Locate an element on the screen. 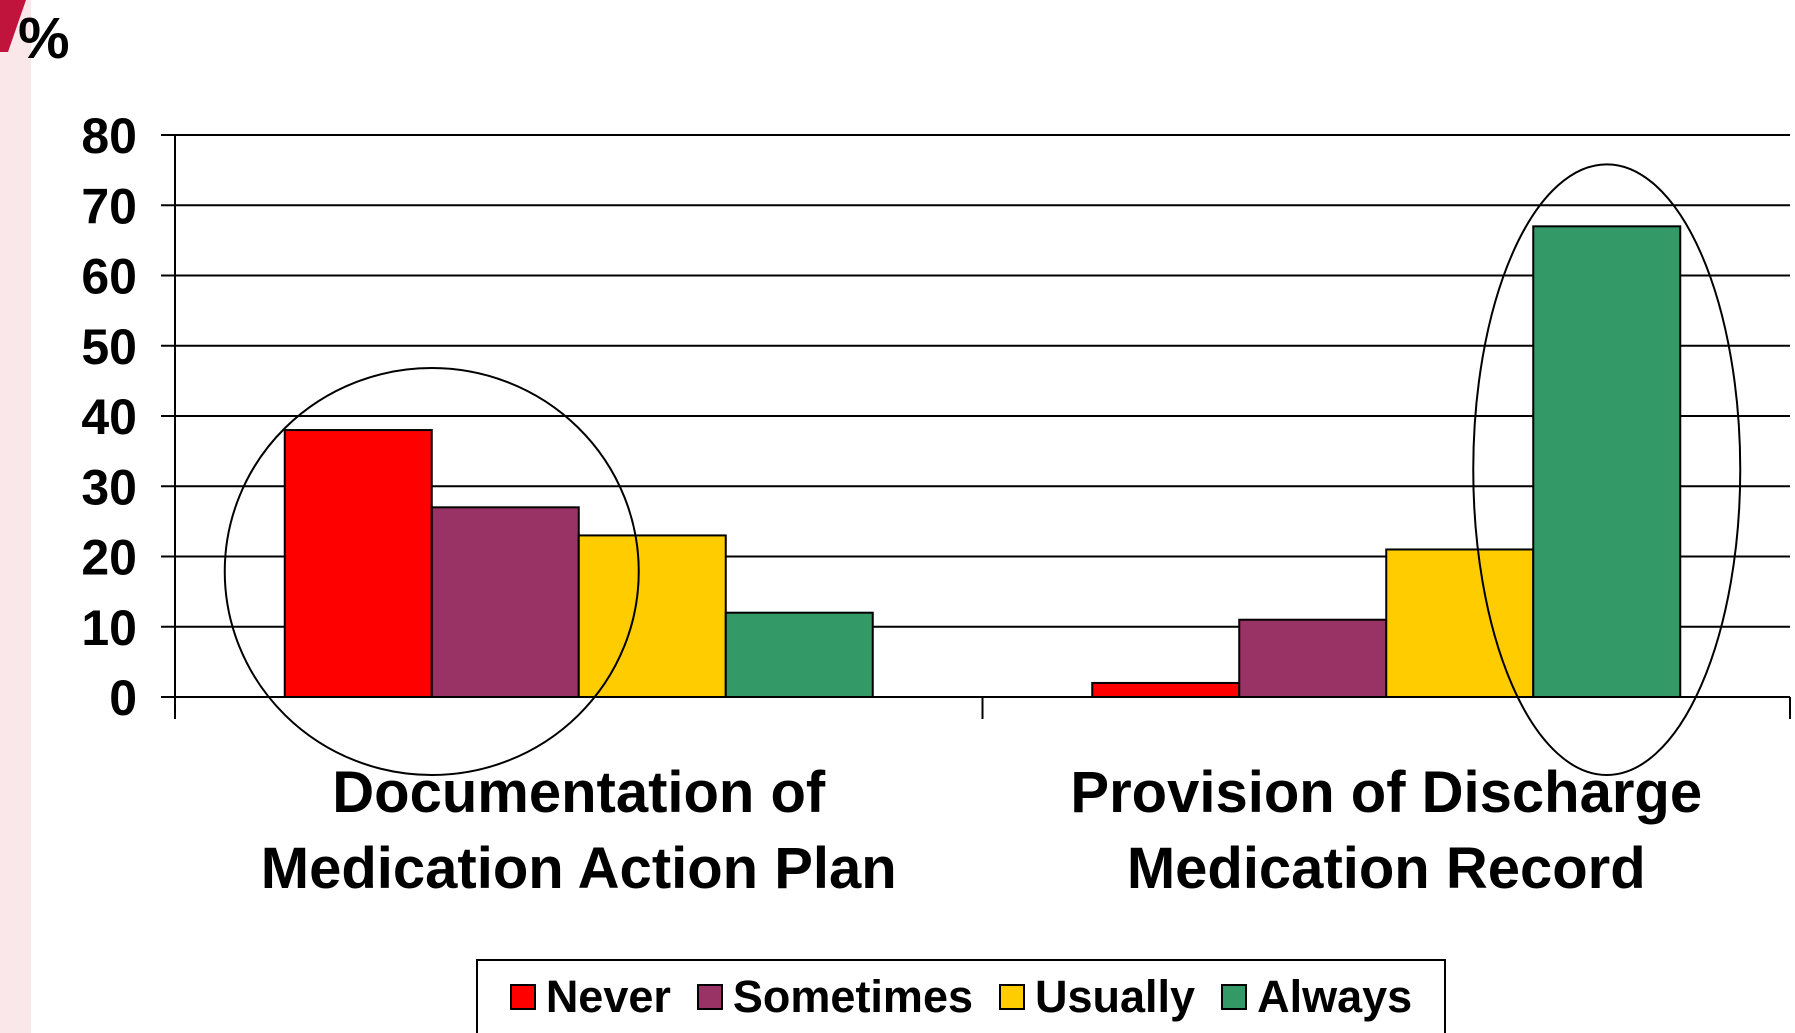  slide-corner-accent is located at coordinates (13, 26).